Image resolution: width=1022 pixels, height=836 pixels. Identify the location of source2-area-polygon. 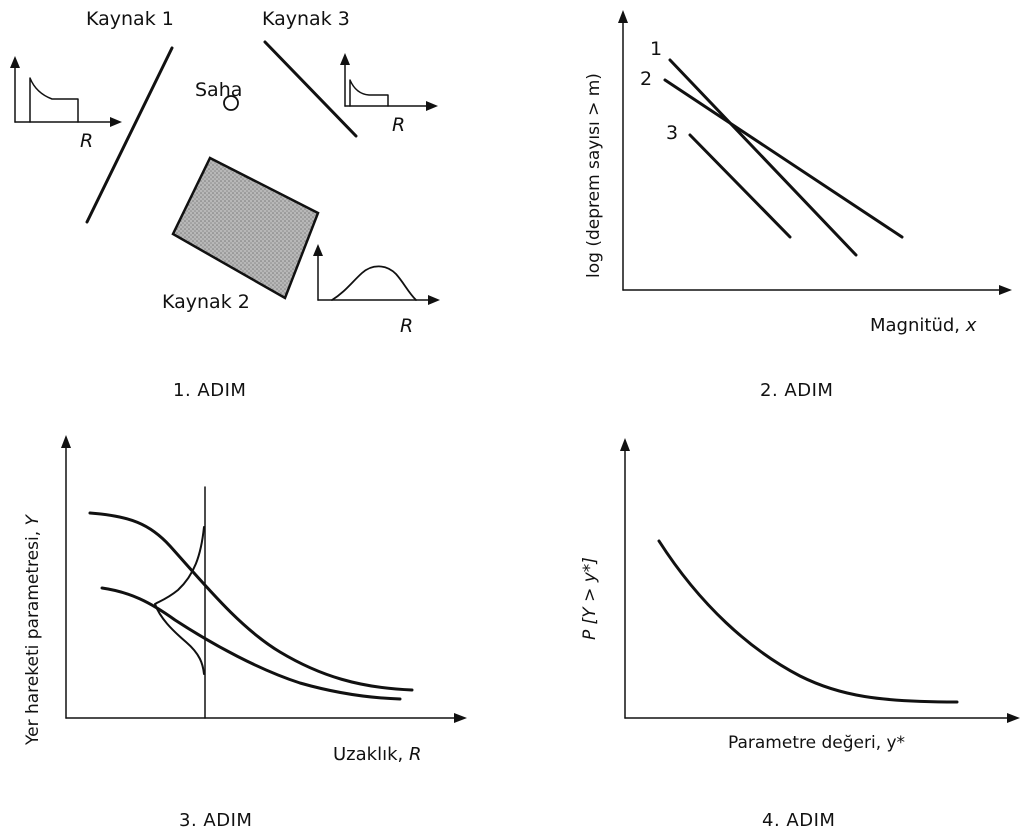
(245, 228).